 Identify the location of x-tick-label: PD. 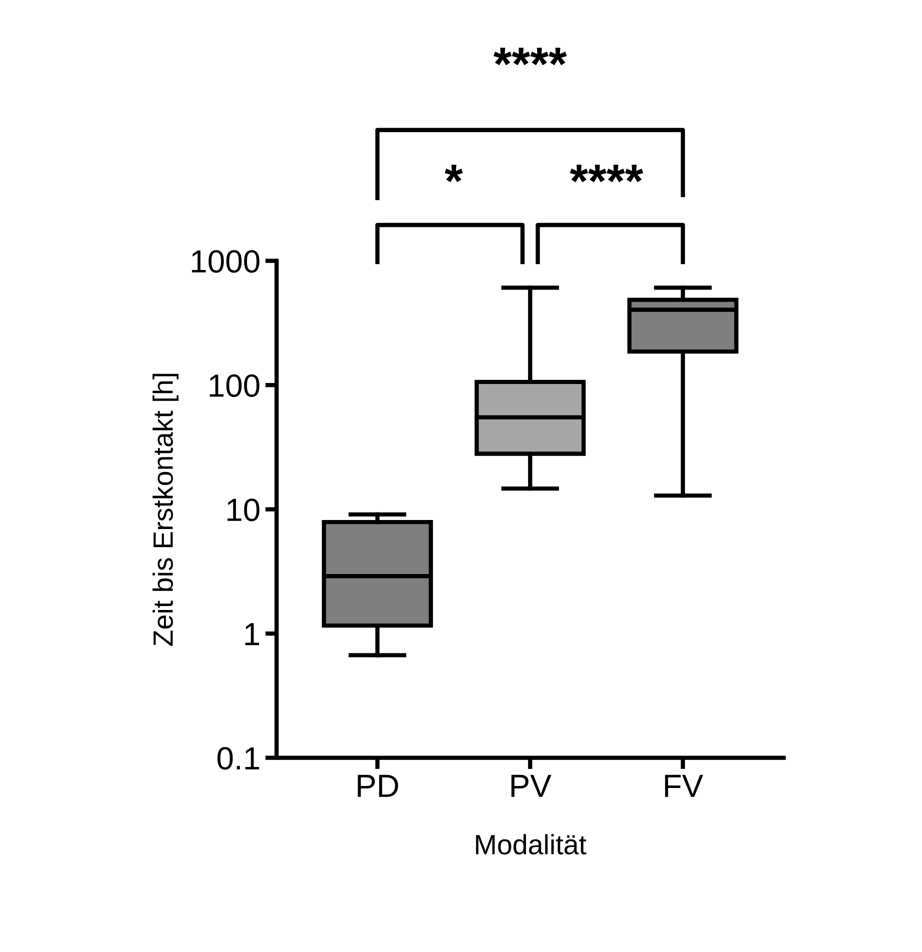
(378, 785).